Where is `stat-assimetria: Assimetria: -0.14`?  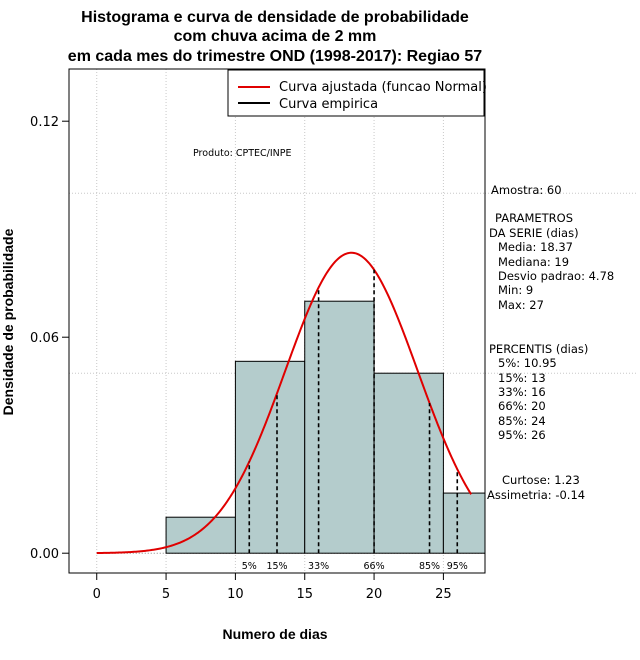
stat-assimetria: Assimetria: -0.14 is located at coordinates (536, 495).